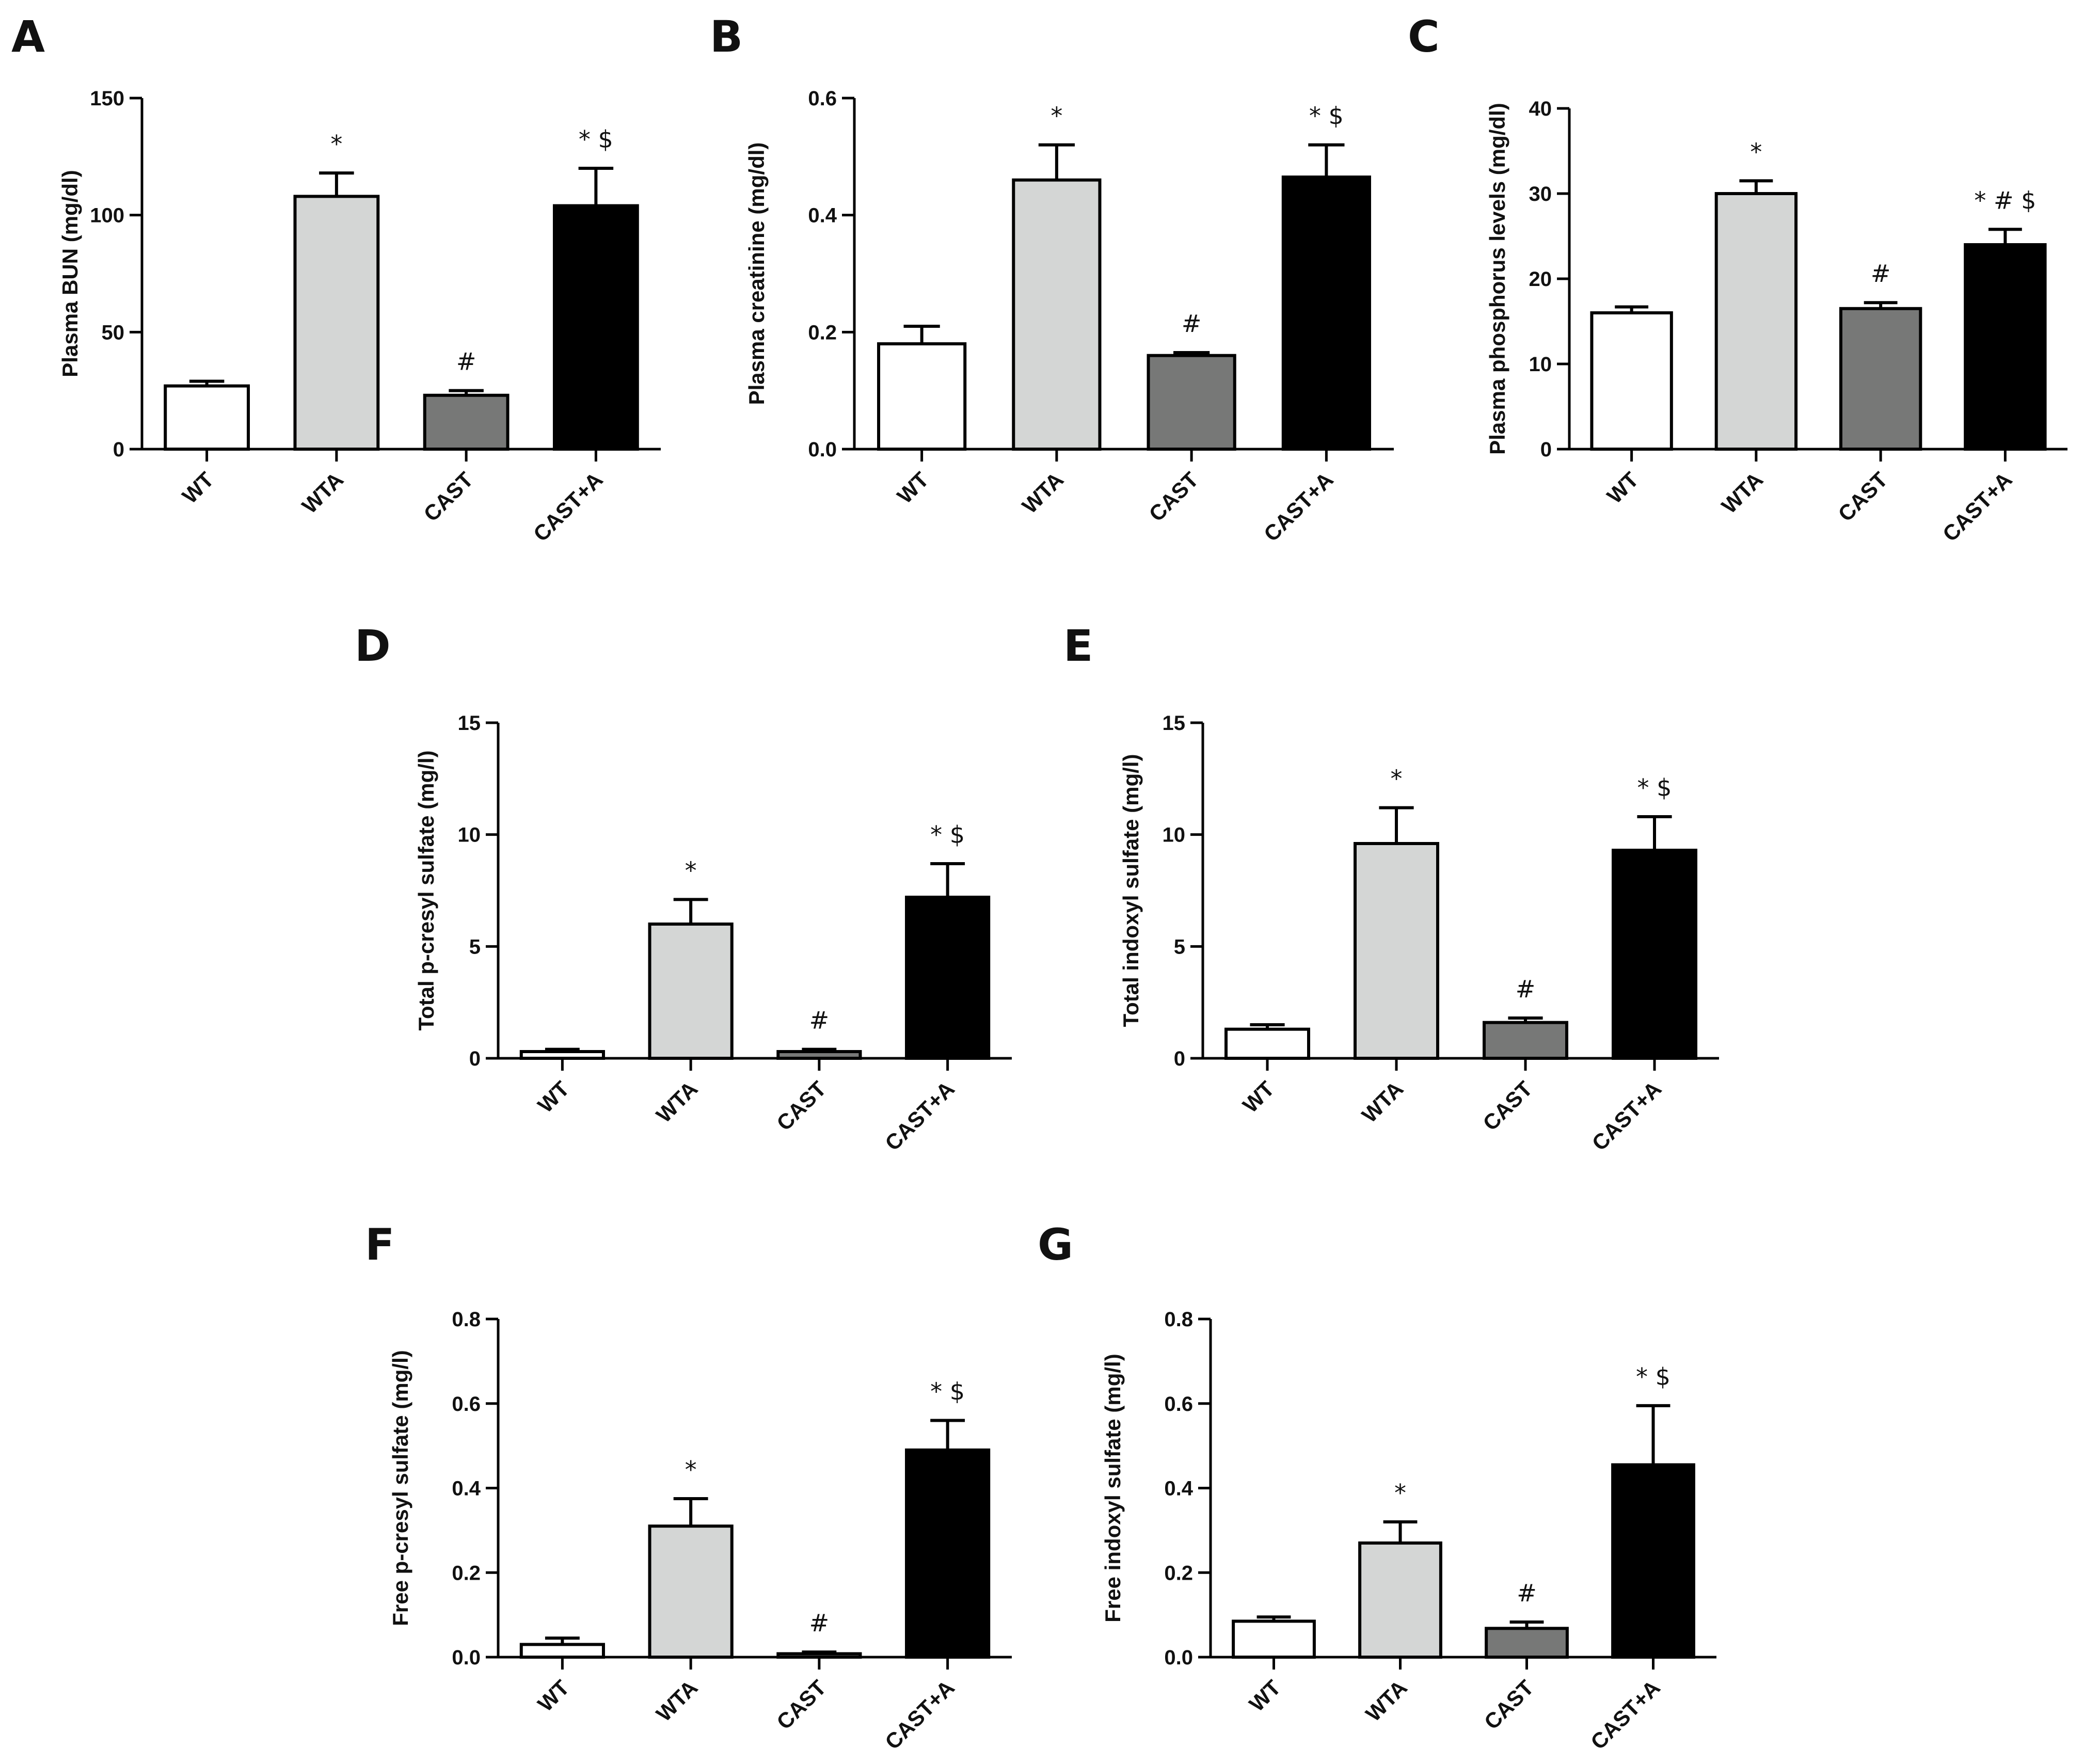 The height and width of the screenshot is (1764, 2084). What do you see at coordinates (1654, 788) in the screenshot?
I see `significance-label-e: * $` at bounding box center [1654, 788].